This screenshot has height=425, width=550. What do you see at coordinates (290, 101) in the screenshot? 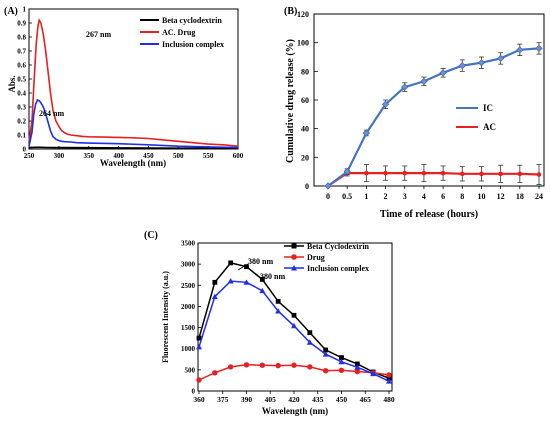
I see `panel-b-y-axis-label: Cumulative drug release (%)` at bounding box center [290, 101].